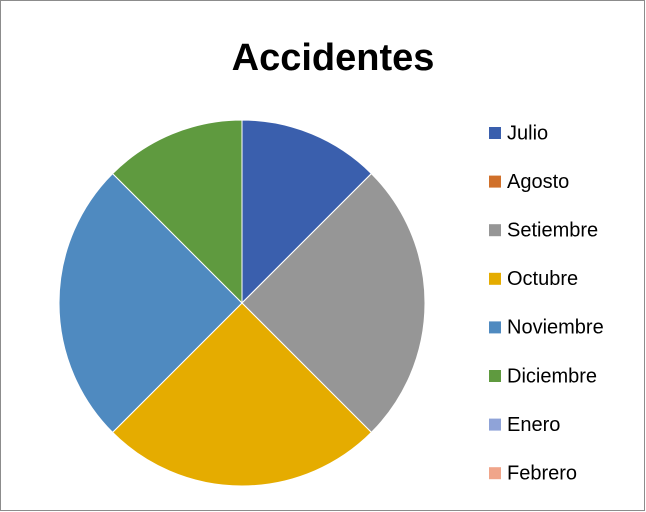  Describe the element at coordinates (542, 279) in the screenshot. I see `legend-label: Octubre` at that location.